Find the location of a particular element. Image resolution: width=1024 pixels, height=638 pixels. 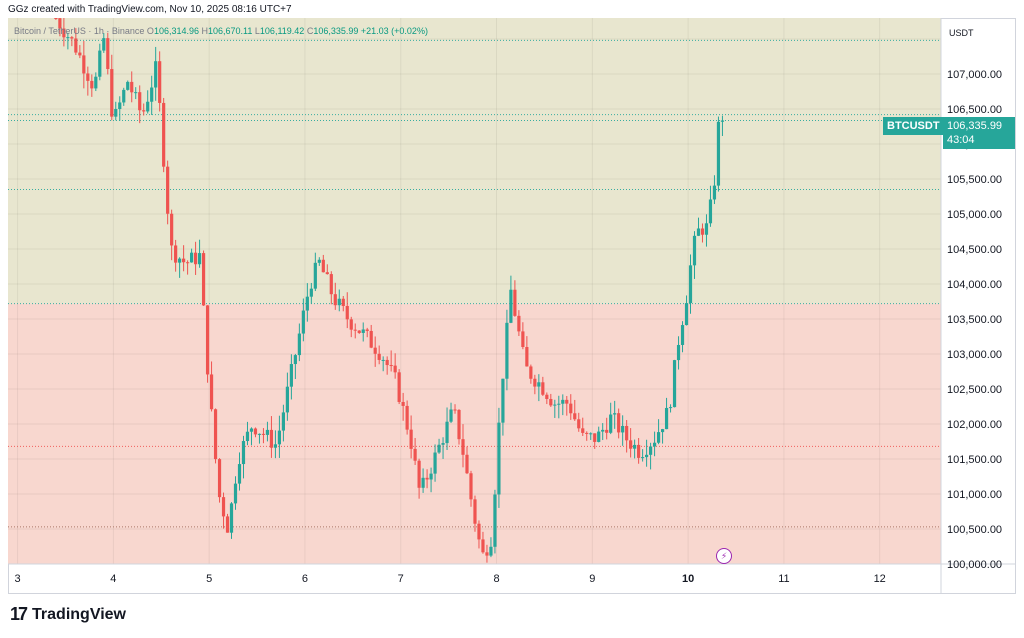

legend-symbol: Bitcoin / TetherUS · 1h · Binance is located at coordinates (79, 31).